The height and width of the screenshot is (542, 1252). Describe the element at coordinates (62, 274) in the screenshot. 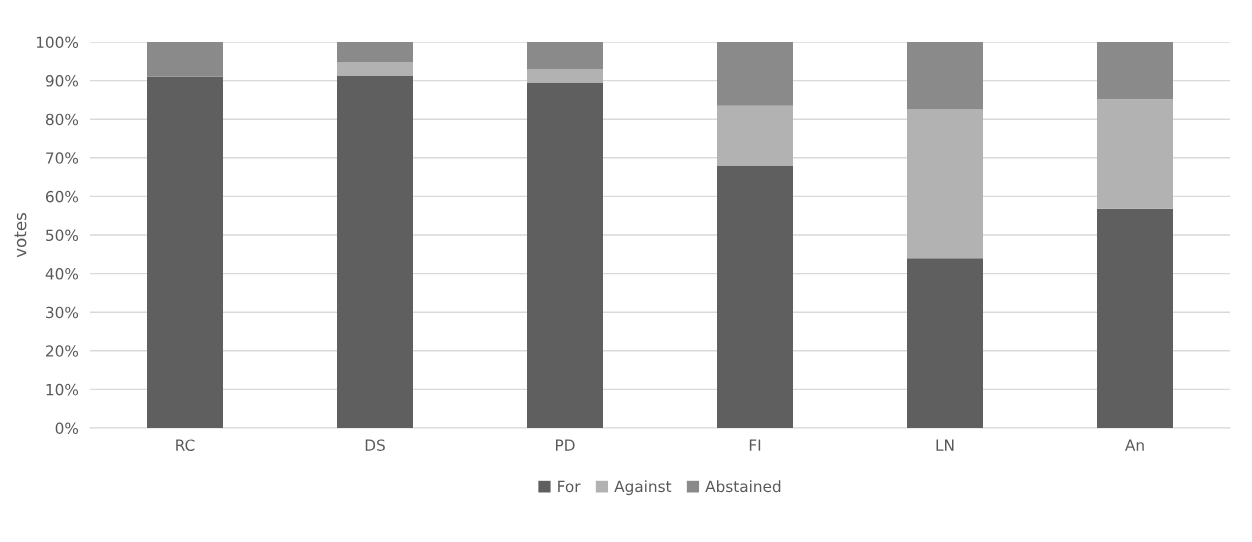

I see `y-tick-label: 40%` at that location.